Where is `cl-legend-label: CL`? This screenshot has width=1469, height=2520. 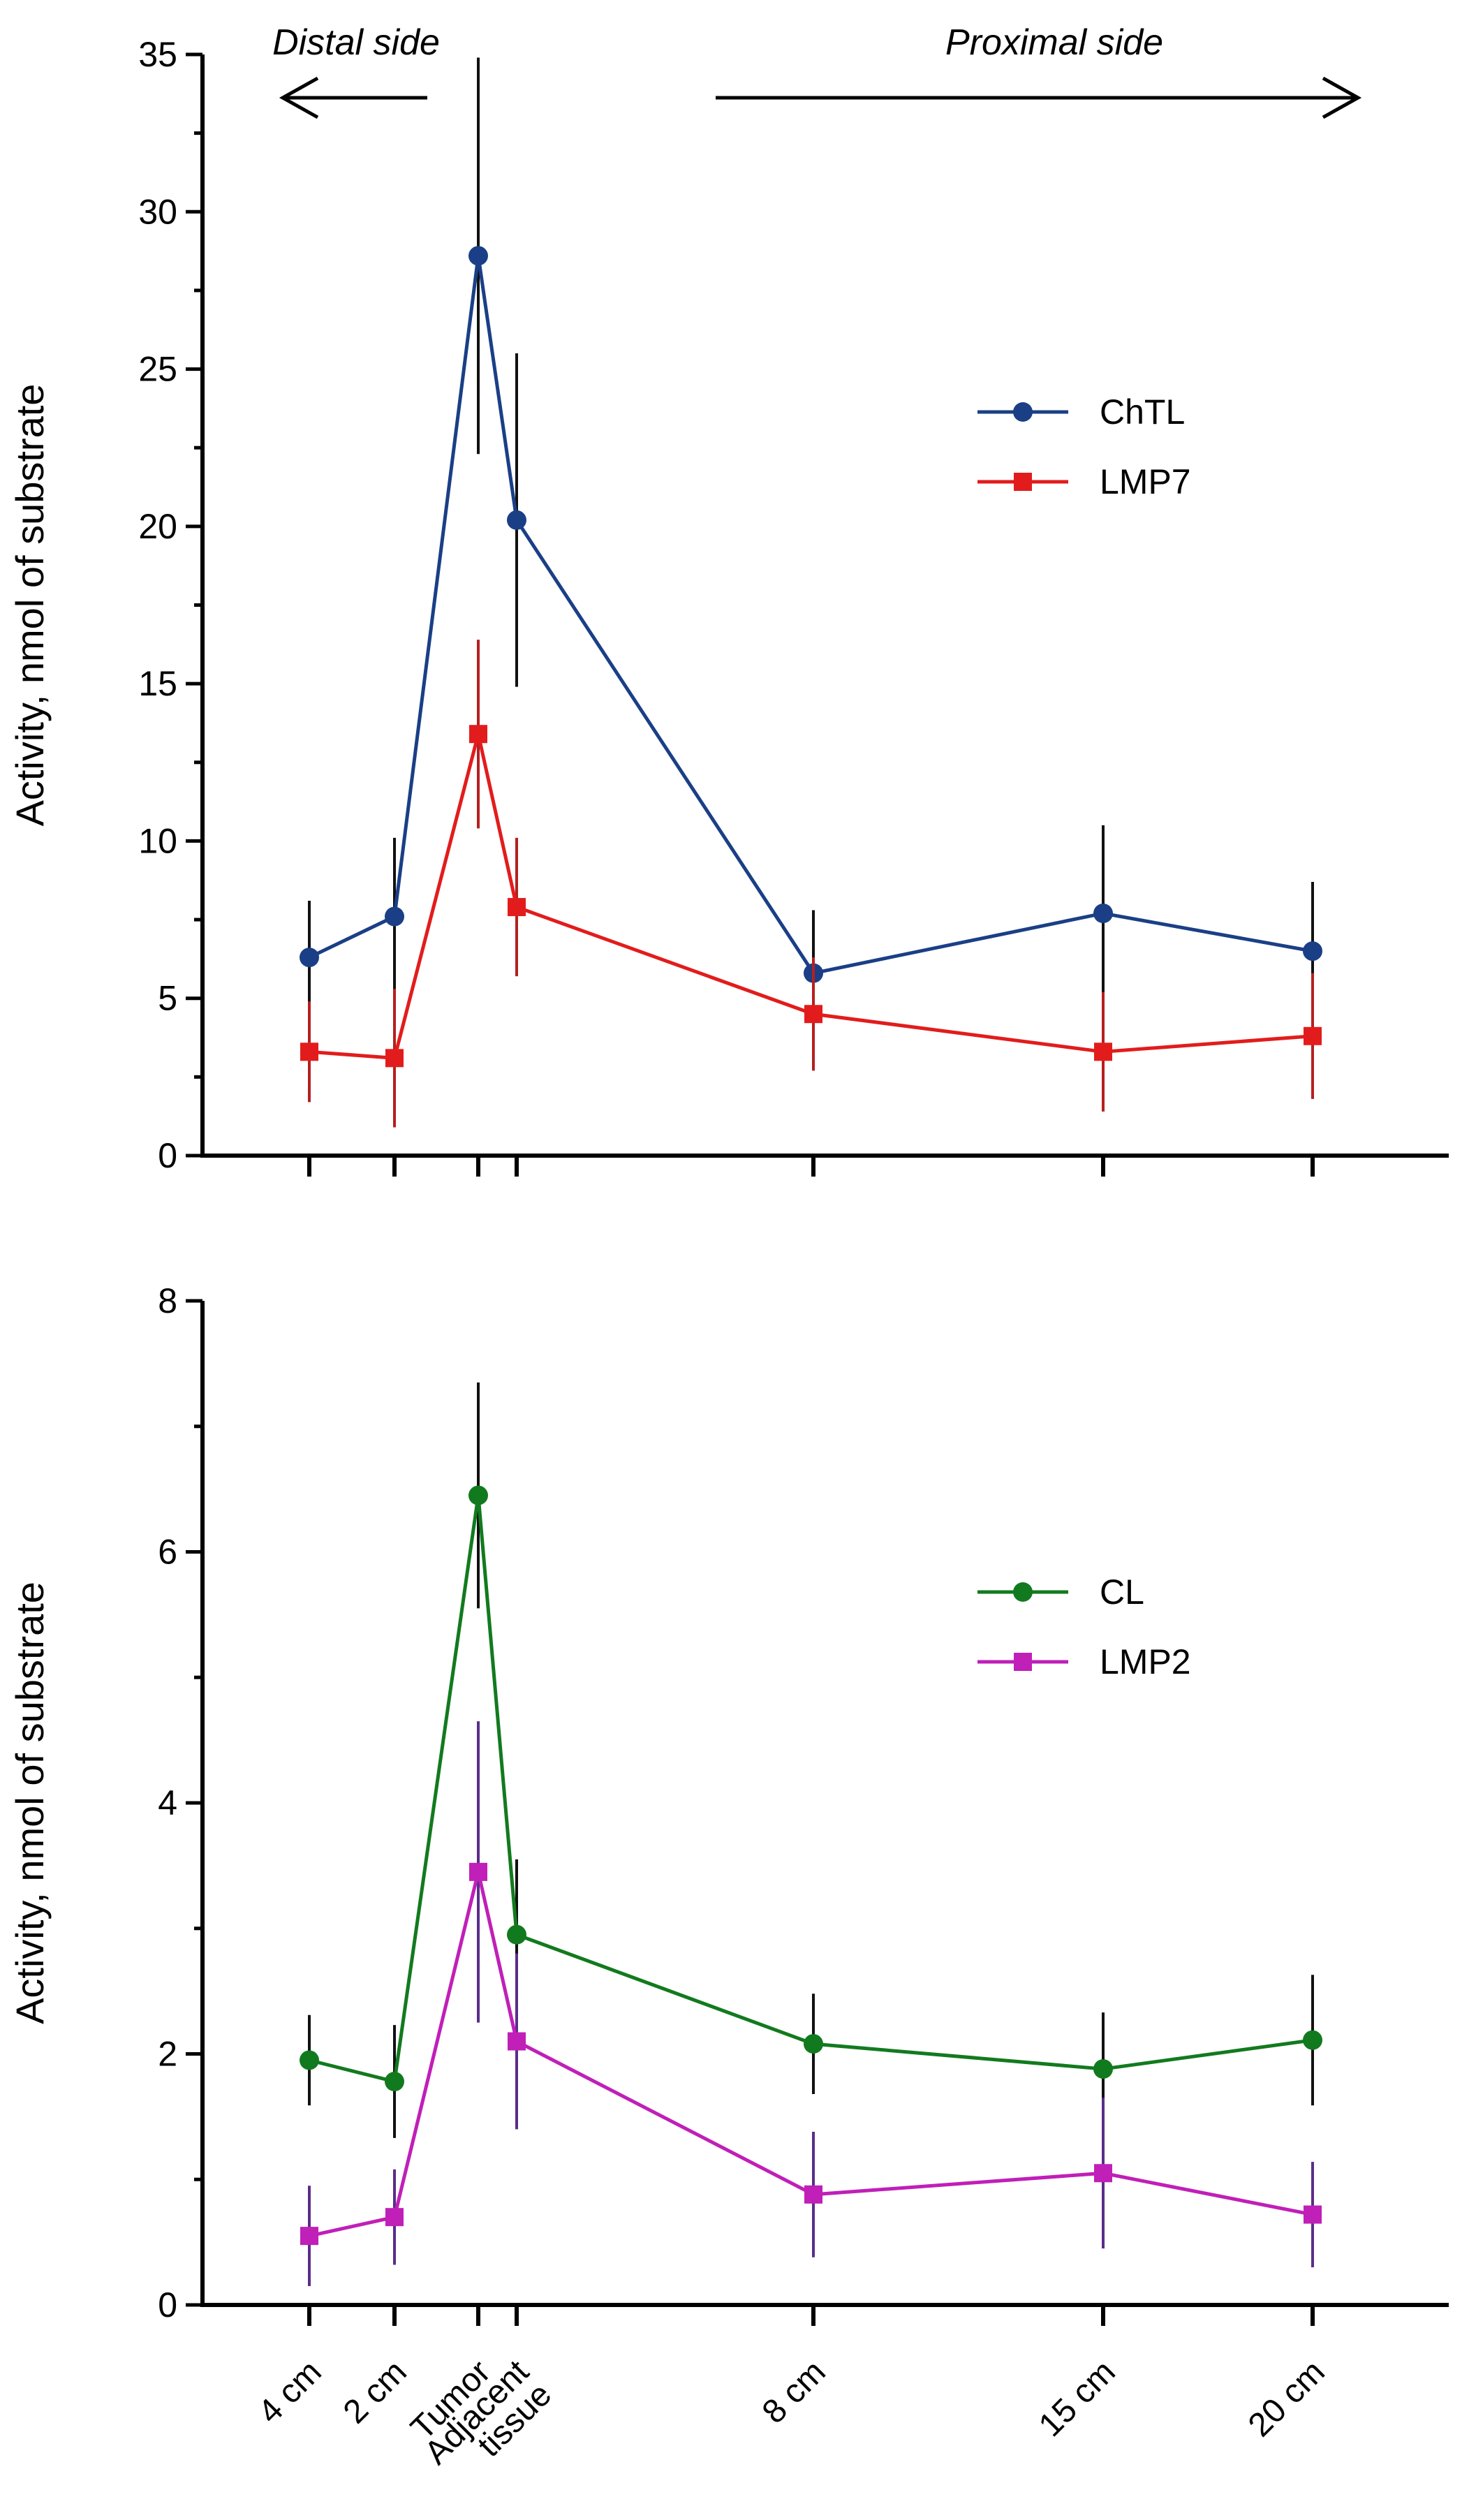 cl-legend-label: CL is located at coordinates (1122, 1592).